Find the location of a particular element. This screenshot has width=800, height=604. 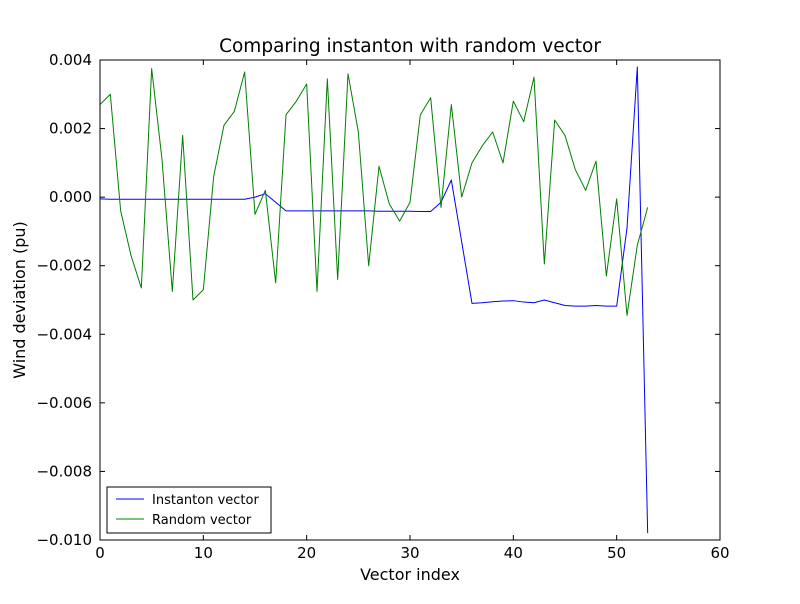

y-tick-label: −0.004 is located at coordinates (64, 334).